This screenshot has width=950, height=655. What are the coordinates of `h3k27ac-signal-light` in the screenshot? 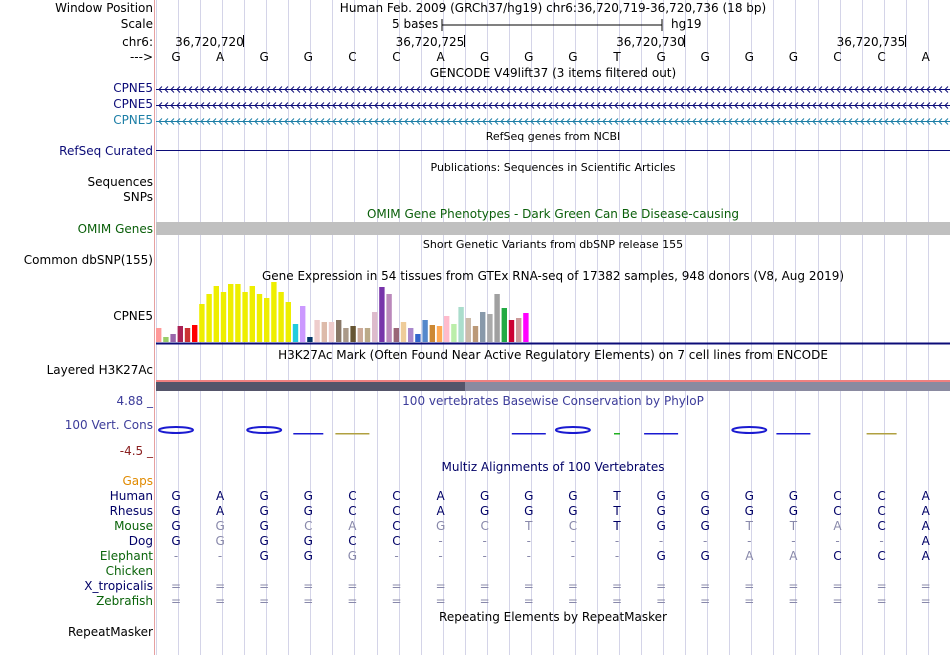 It's located at (707, 386).